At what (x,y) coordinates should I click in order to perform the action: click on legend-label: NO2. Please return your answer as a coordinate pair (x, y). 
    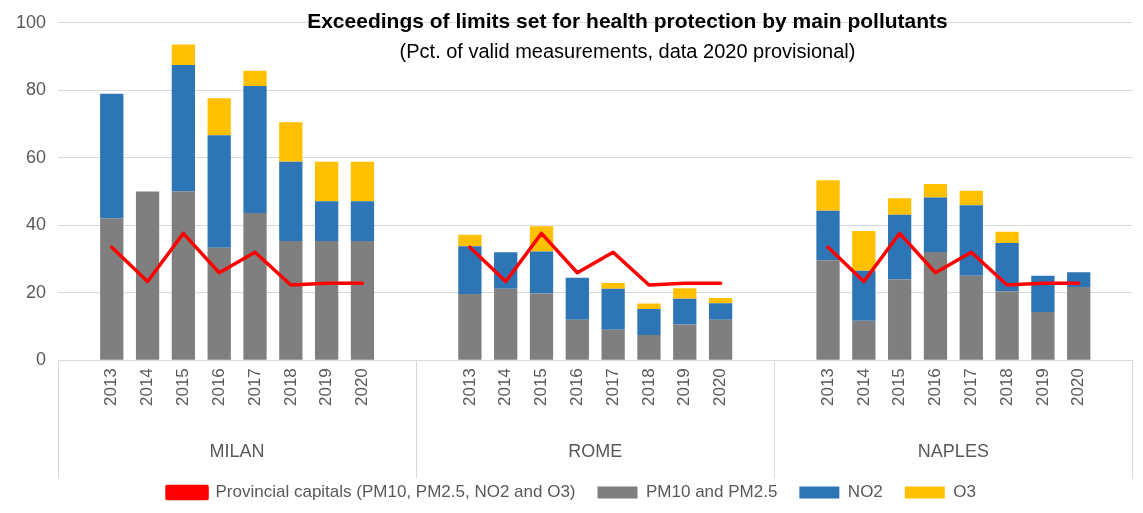
    Looking at the image, I should click on (865, 492).